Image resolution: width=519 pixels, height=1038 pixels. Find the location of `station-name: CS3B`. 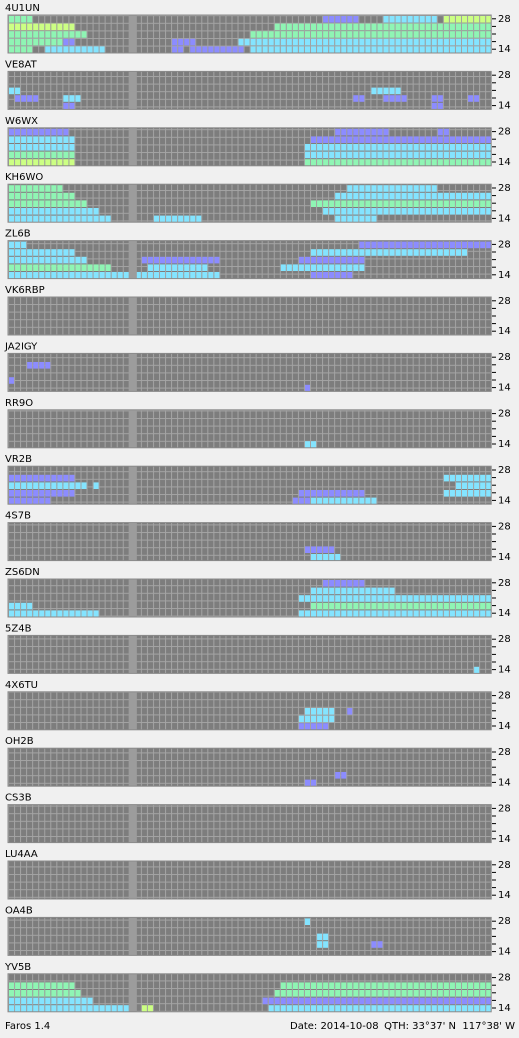

station-name: CS3B is located at coordinates (18, 798).